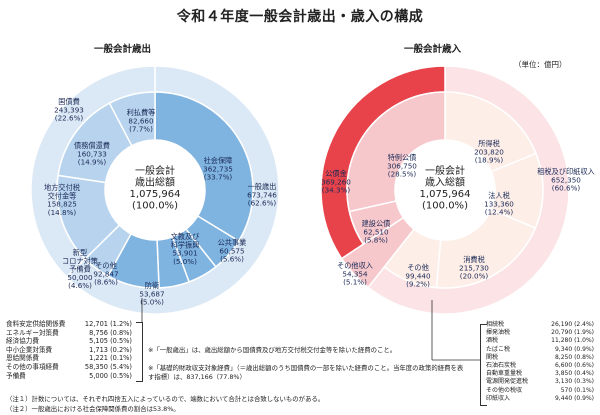  What do you see at coordinates (123, 49) in the screenshot?
I see `expenditure-chart-title: 一般会計歳出` at bounding box center [123, 49].